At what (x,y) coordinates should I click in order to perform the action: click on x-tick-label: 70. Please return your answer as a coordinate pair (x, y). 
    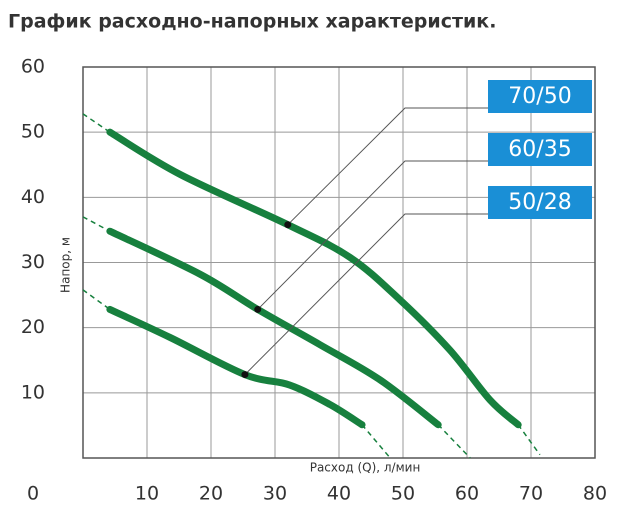
    Looking at the image, I should click on (531, 494).